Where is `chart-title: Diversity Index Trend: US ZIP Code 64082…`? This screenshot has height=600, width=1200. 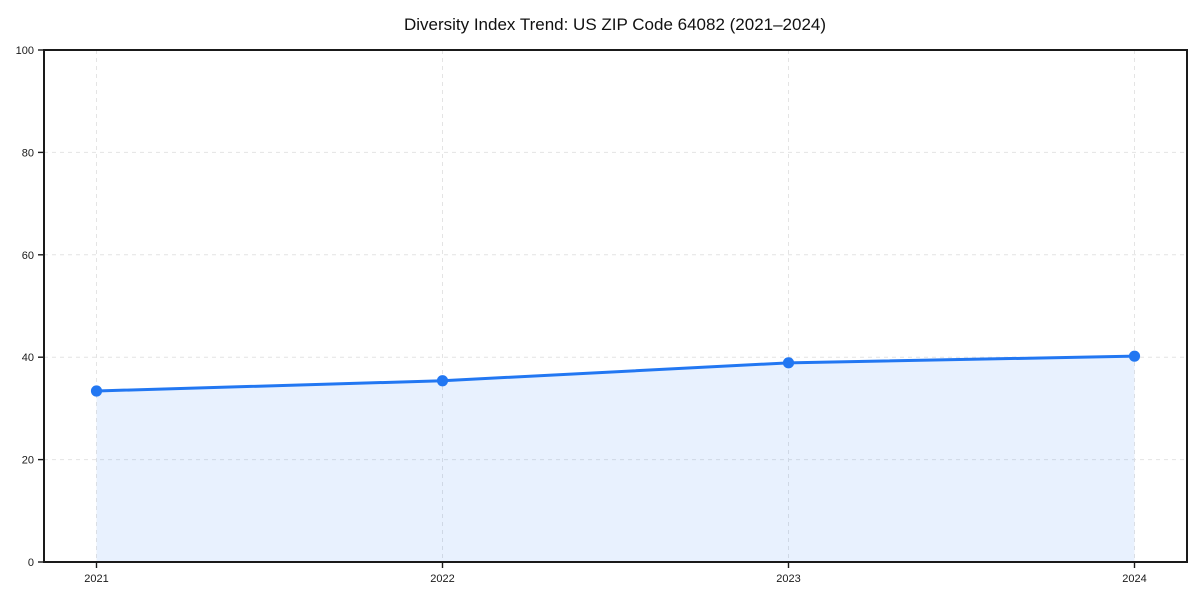
chart-title: Diversity Index Trend: US ZIP Code 64082… is located at coordinates (615, 24).